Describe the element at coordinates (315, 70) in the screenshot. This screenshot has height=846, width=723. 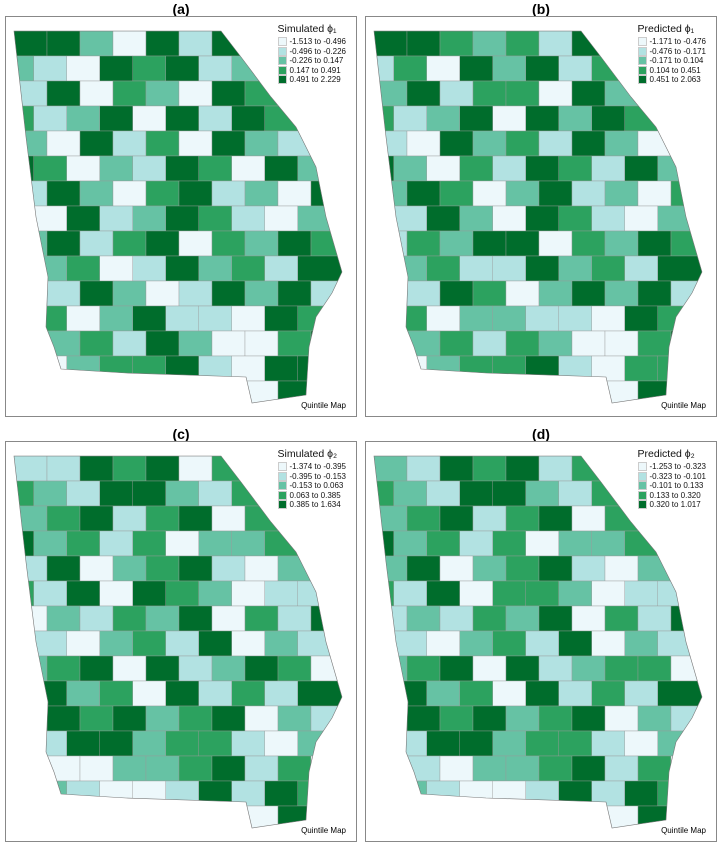
I see `legend-range: 0.147 to 0.491` at that location.